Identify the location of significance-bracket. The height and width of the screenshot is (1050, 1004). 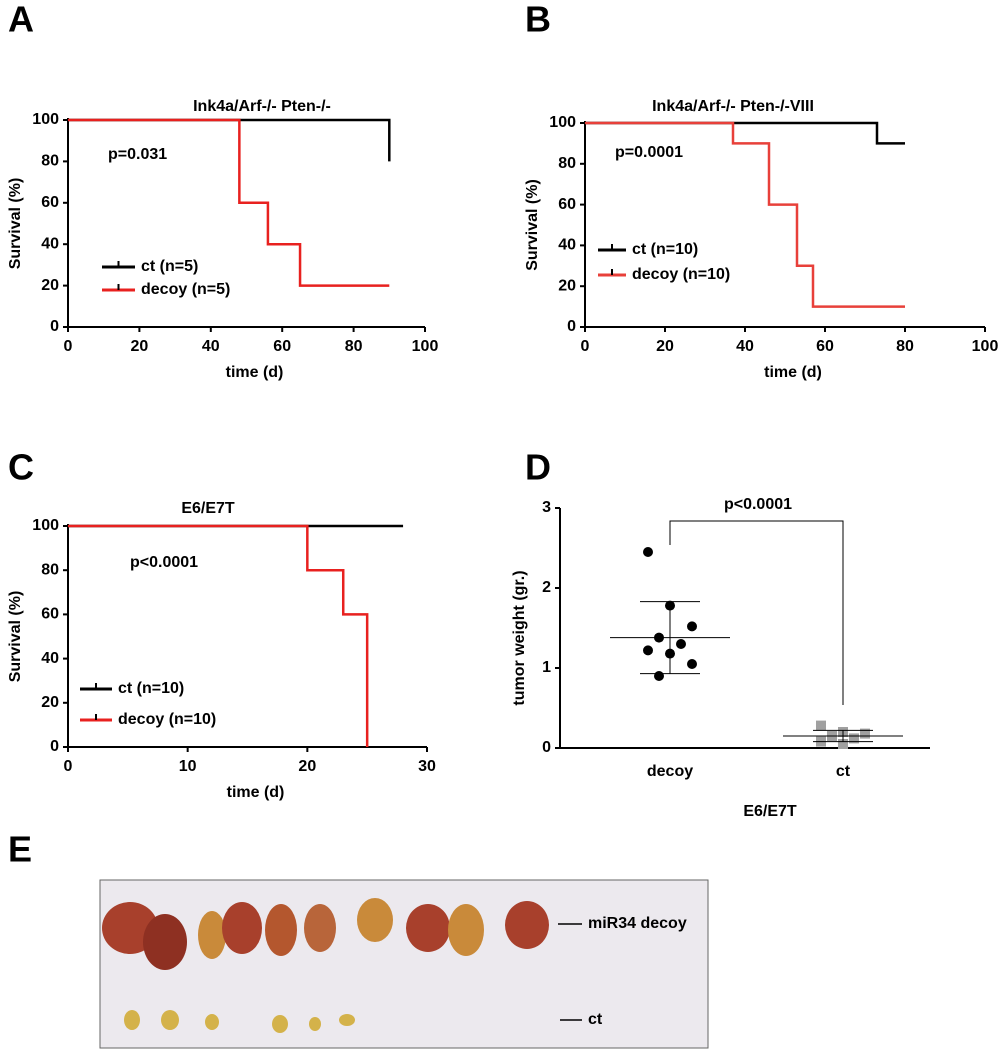
(756, 612).